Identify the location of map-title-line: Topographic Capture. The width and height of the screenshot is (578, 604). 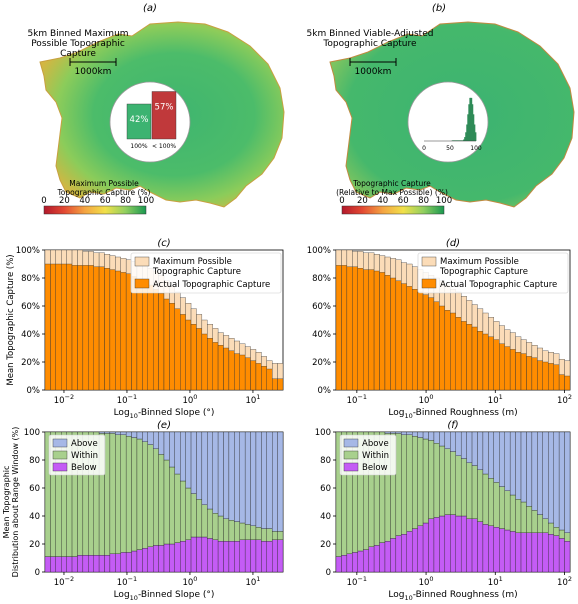
(369, 44).